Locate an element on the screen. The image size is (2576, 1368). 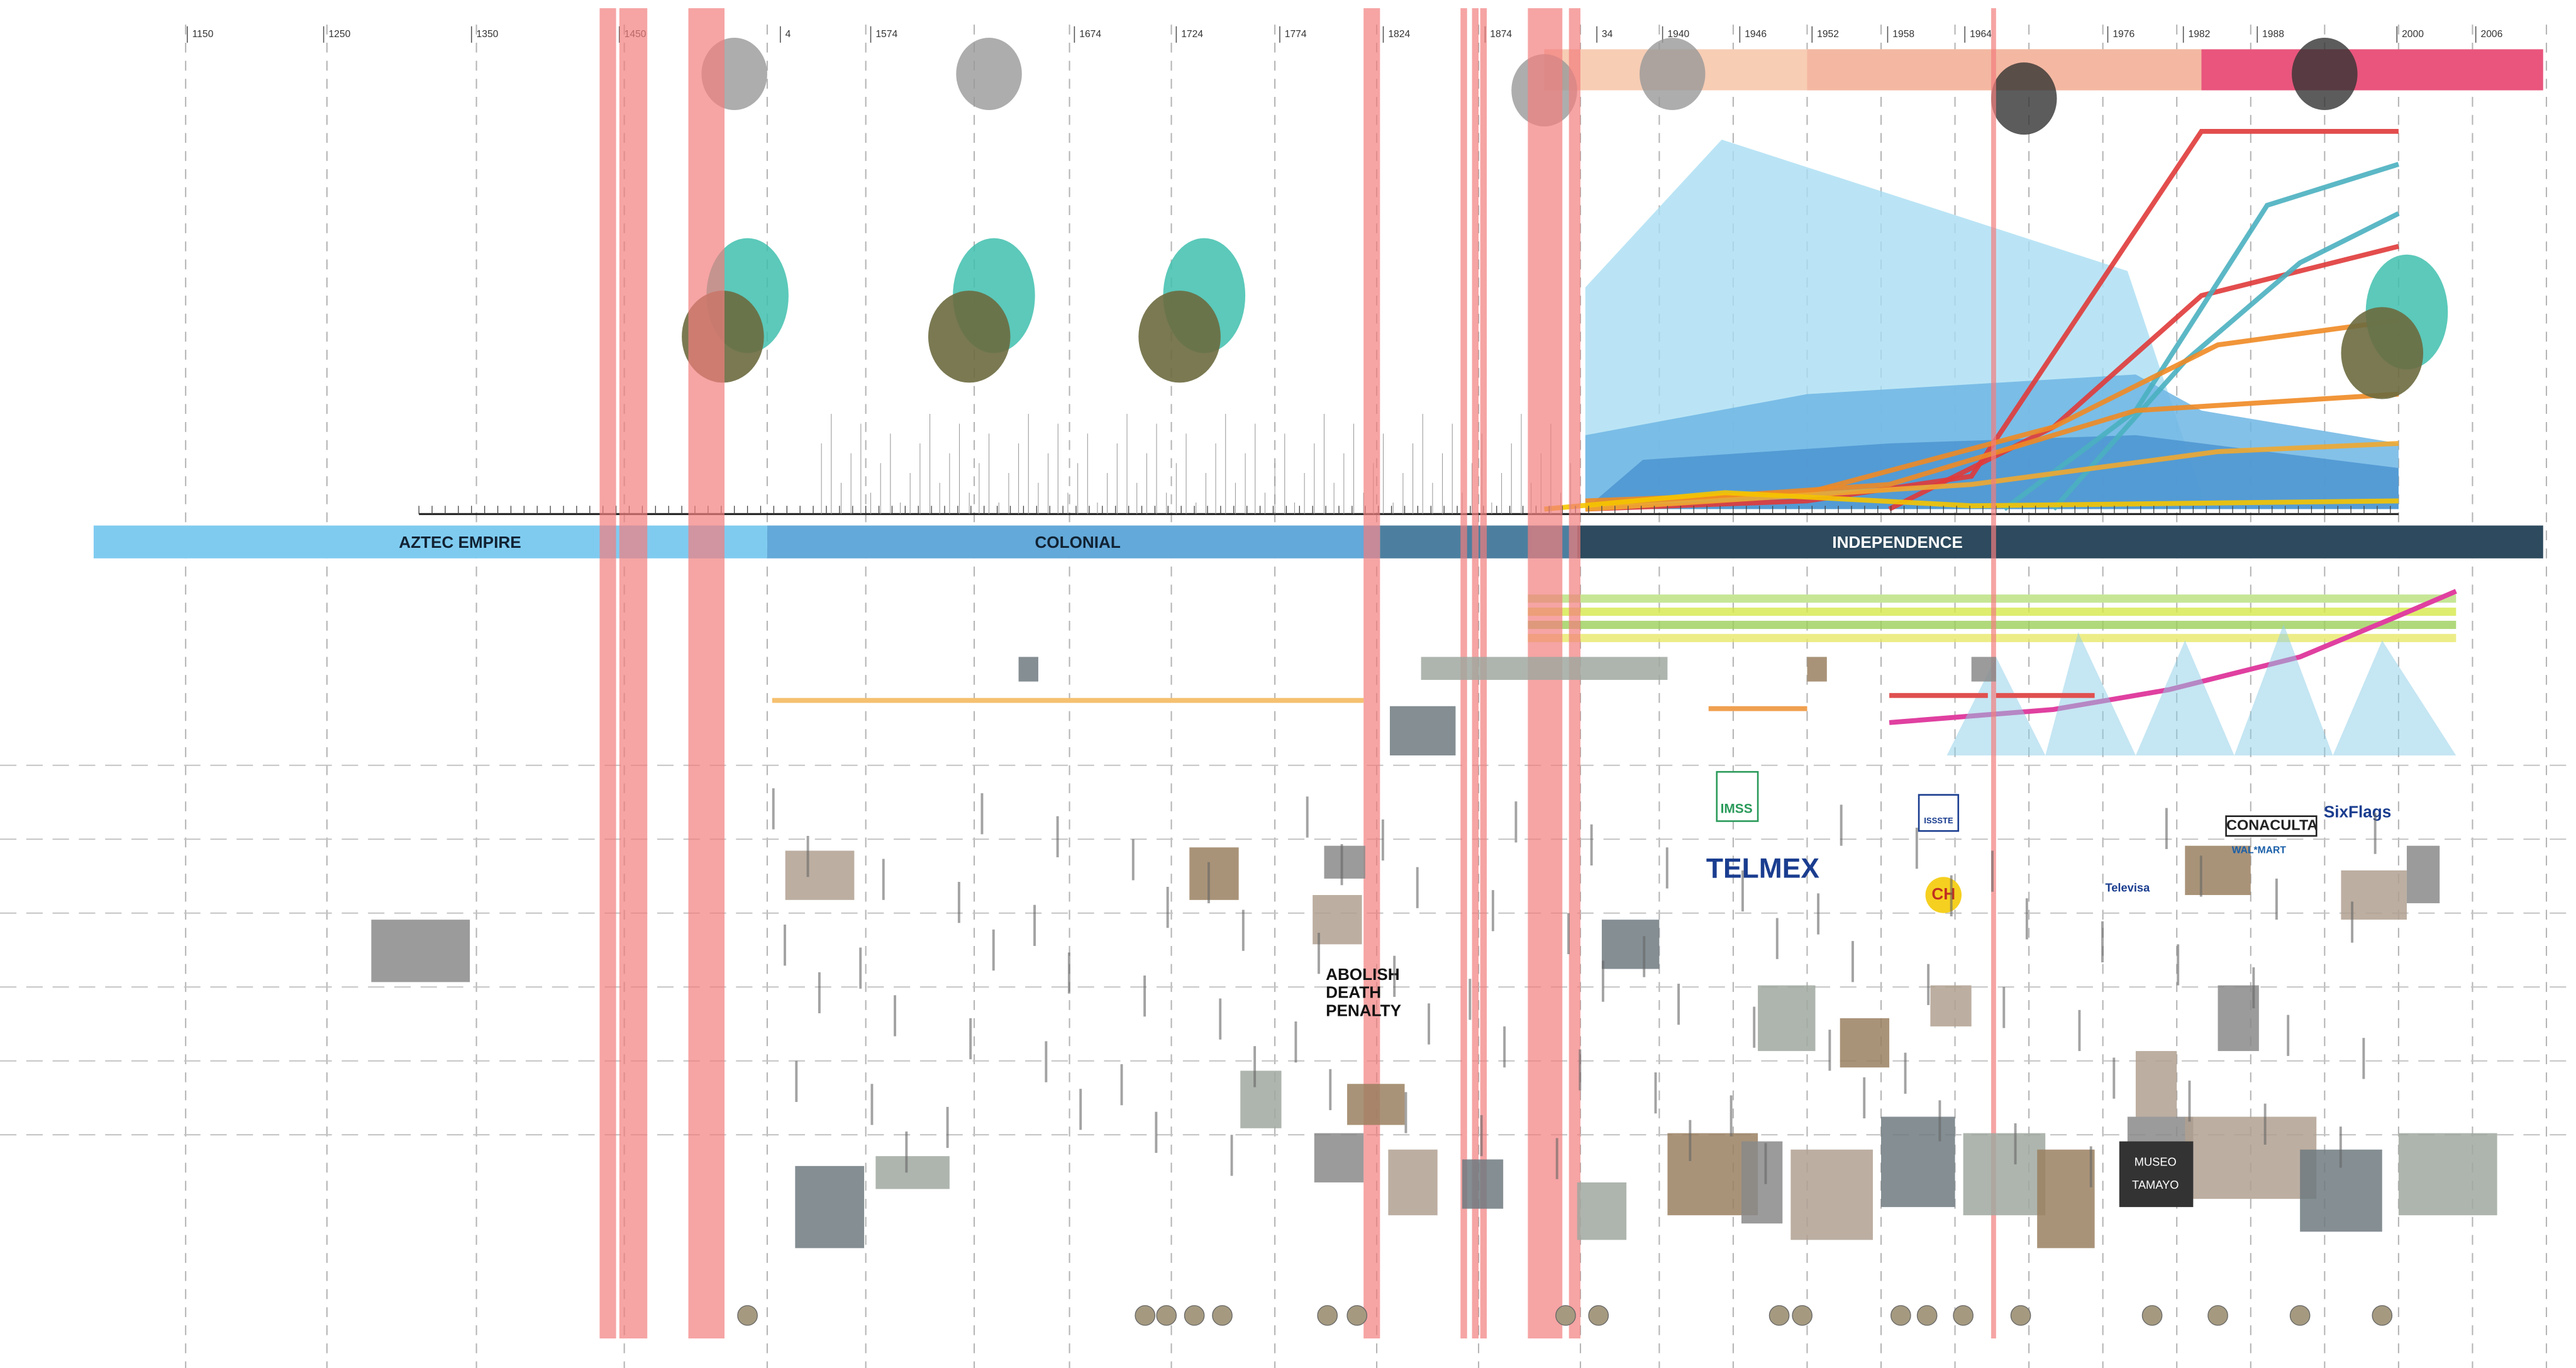
year-label: 1724 is located at coordinates (1192, 34).